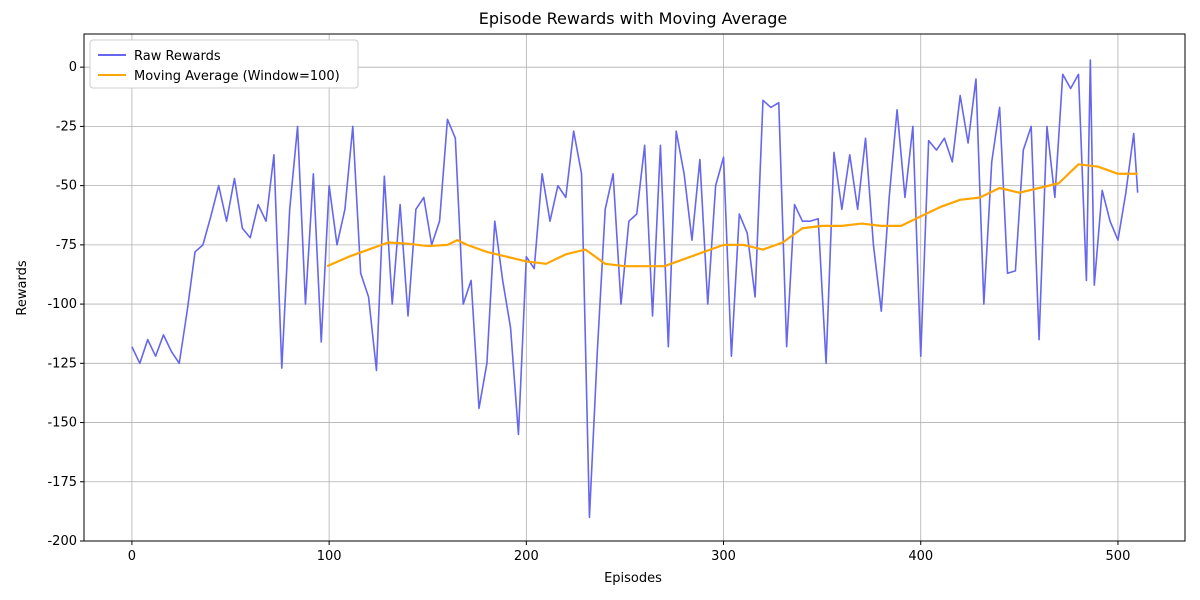 This screenshot has width=1200, height=600. I want to click on legend-box, so click(224, 64).